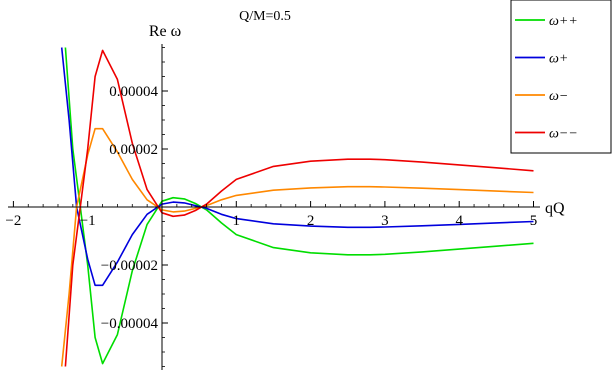 The image size is (614, 381). I want to click on y-tick-label: 0.00002, so click(133, 150).